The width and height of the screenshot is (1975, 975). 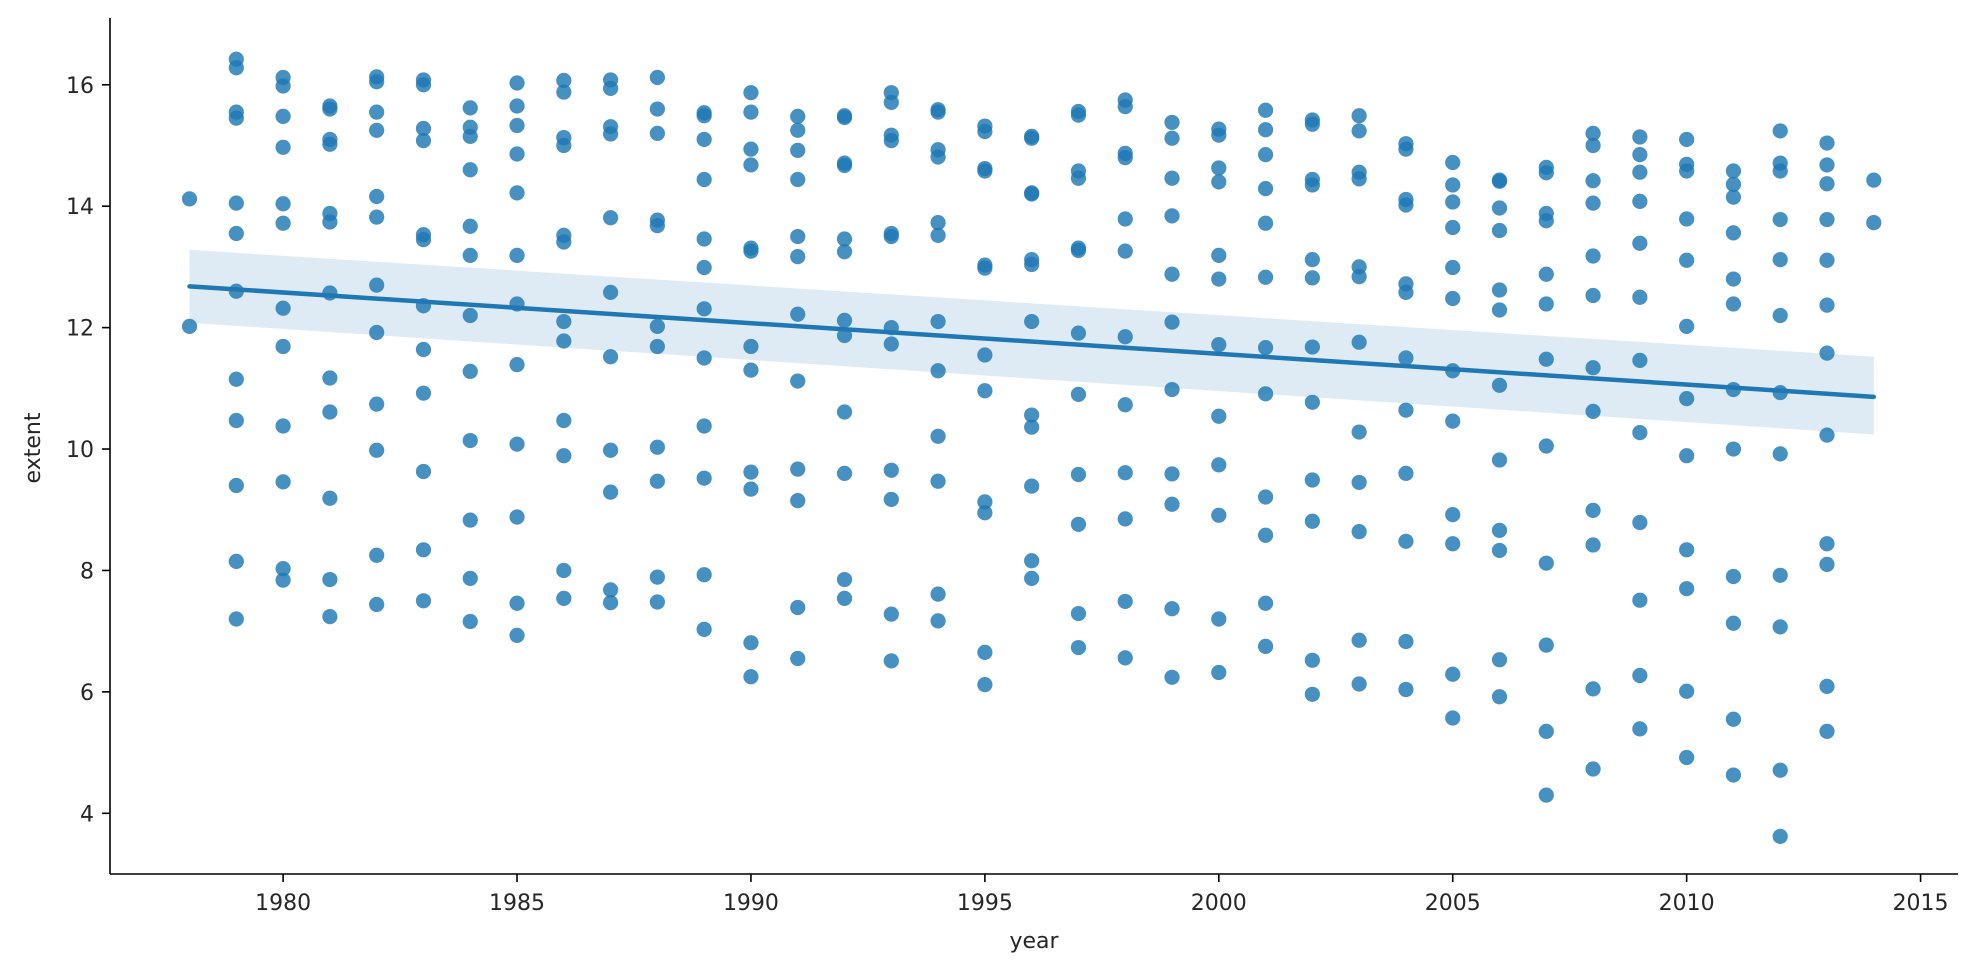 What do you see at coordinates (1219, 903) in the screenshot?
I see `x-tick-label: 2000` at bounding box center [1219, 903].